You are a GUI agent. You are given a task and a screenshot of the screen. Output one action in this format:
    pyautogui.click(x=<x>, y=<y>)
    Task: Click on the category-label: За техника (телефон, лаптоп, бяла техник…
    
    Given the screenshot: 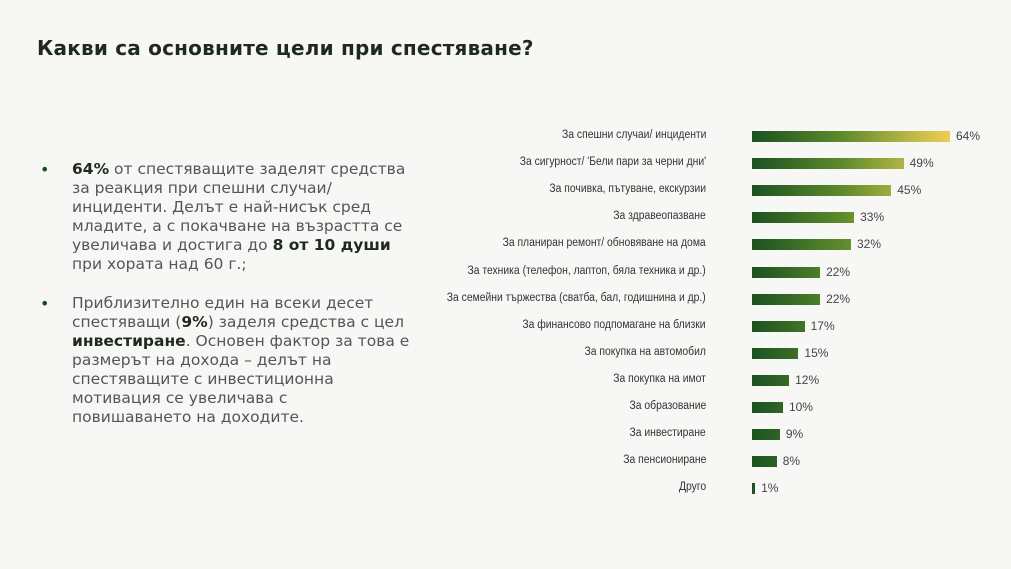 What is the action you would take?
    pyautogui.click(x=586, y=270)
    